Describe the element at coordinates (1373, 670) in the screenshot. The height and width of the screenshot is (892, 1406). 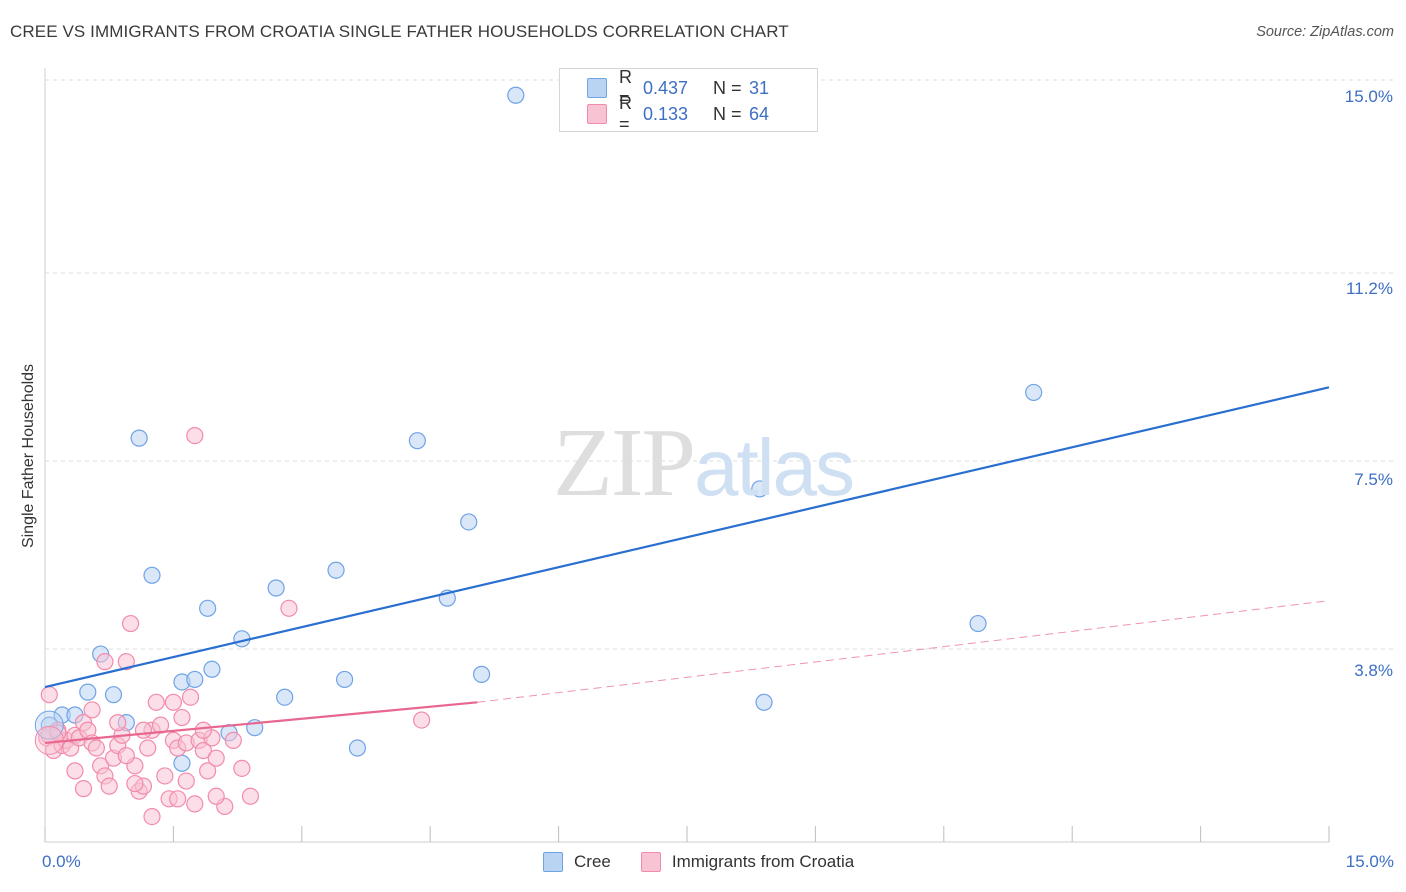
I see `y-tick-label: 3.8%` at that location.